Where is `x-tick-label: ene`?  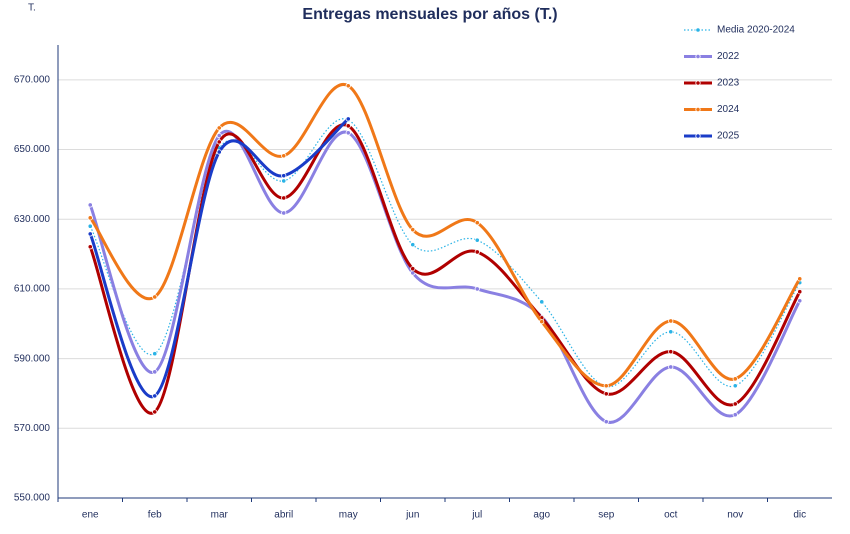
x-tick-label: ene is located at coordinates (90, 515).